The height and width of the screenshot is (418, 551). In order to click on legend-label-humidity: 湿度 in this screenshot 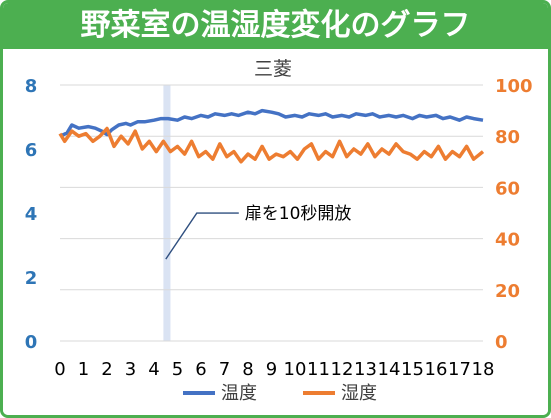, I will do `click(359, 393)`.